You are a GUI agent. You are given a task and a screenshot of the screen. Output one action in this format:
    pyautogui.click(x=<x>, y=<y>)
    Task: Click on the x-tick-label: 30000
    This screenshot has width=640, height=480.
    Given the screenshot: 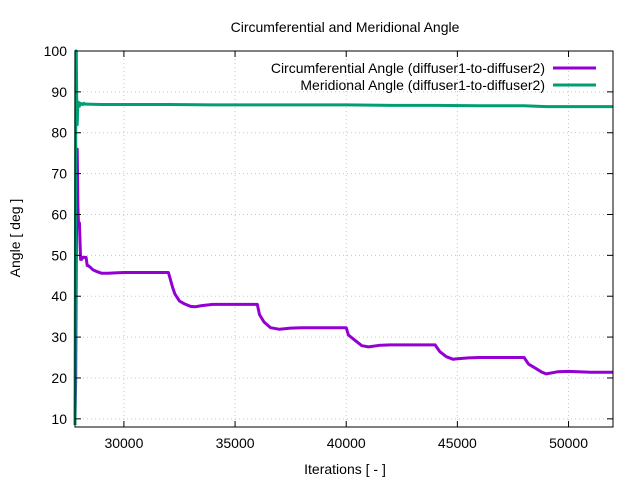 What is the action you would take?
    pyautogui.click(x=123, y=443)
    